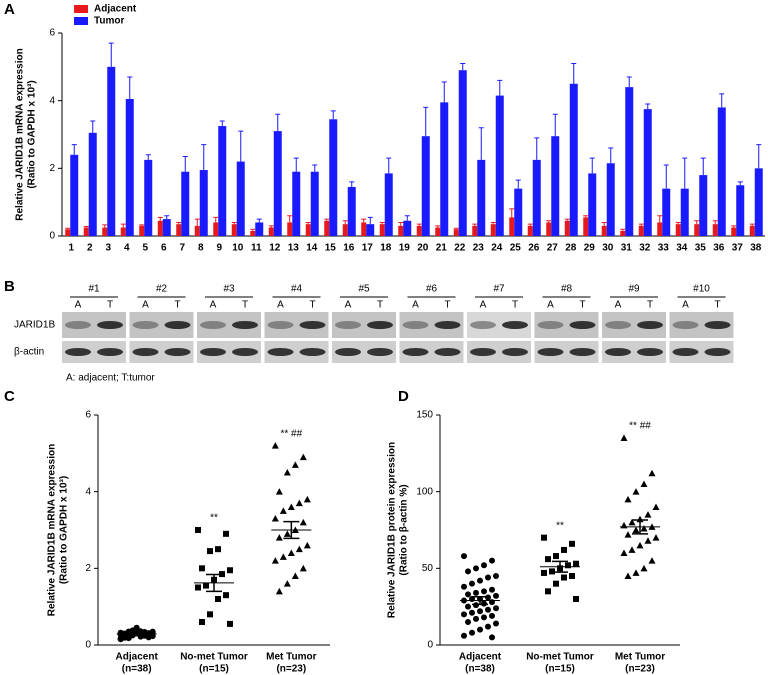 The height and width of the screenshot is (675, 768). Describe the element at coordinates (640, 426) in the screenshot. I see `annotation: ** ##` at that location.